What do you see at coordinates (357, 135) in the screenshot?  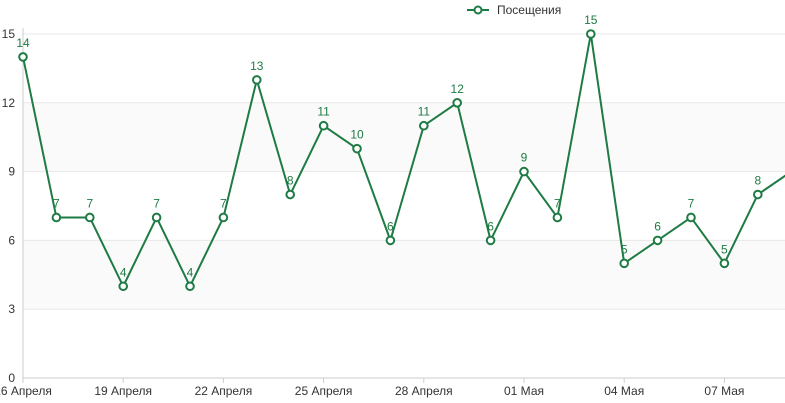 I see `data-label: 10` at bounding box center [357, 135].